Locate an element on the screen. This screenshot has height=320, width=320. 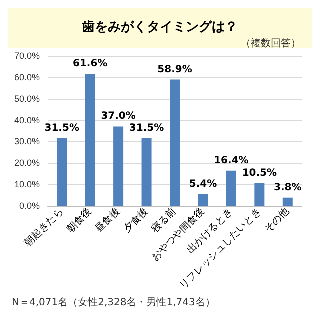
data-label: 37.0% is located at coordinates (118, 116).